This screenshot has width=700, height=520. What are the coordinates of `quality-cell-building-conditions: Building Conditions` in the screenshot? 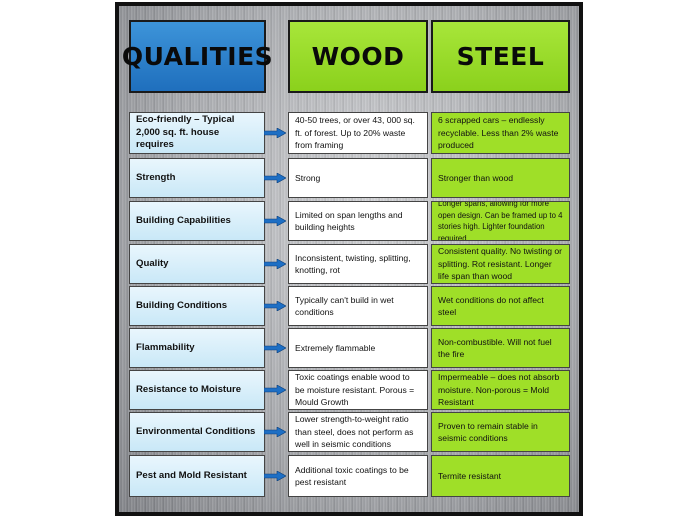 It's located at (197, 306).